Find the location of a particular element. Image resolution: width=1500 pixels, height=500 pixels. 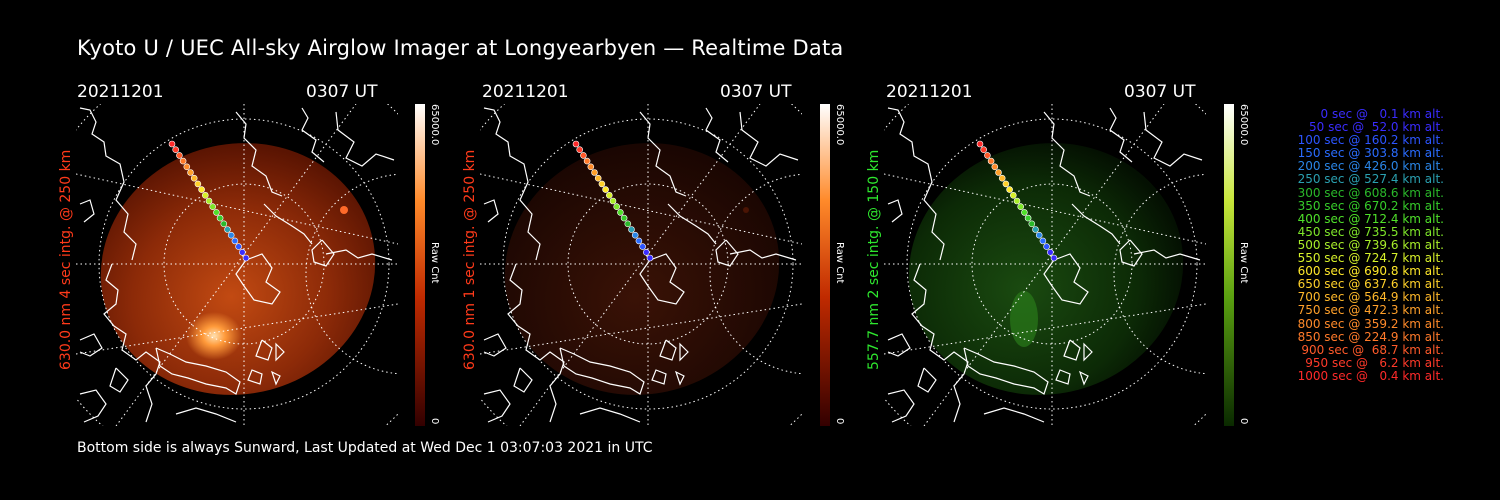

legend-row: 700 sec @ 564.9 km alt. is located at coordinates (1370, 297).